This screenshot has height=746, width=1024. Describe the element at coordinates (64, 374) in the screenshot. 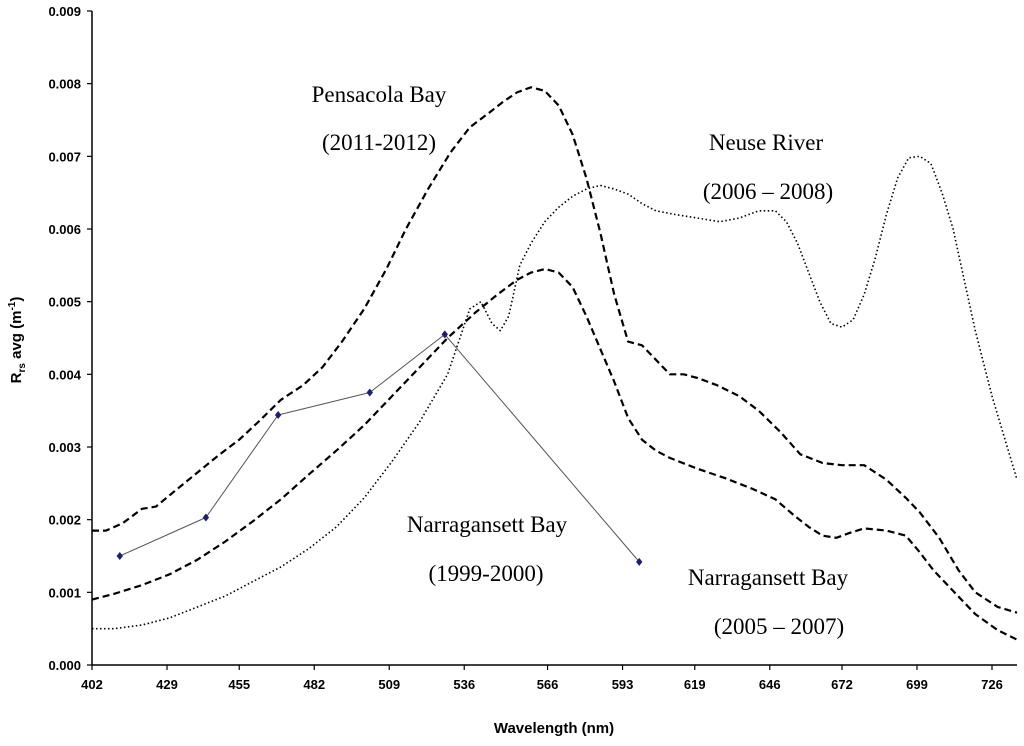

I see `y-tick-label: 0.004` at that location.